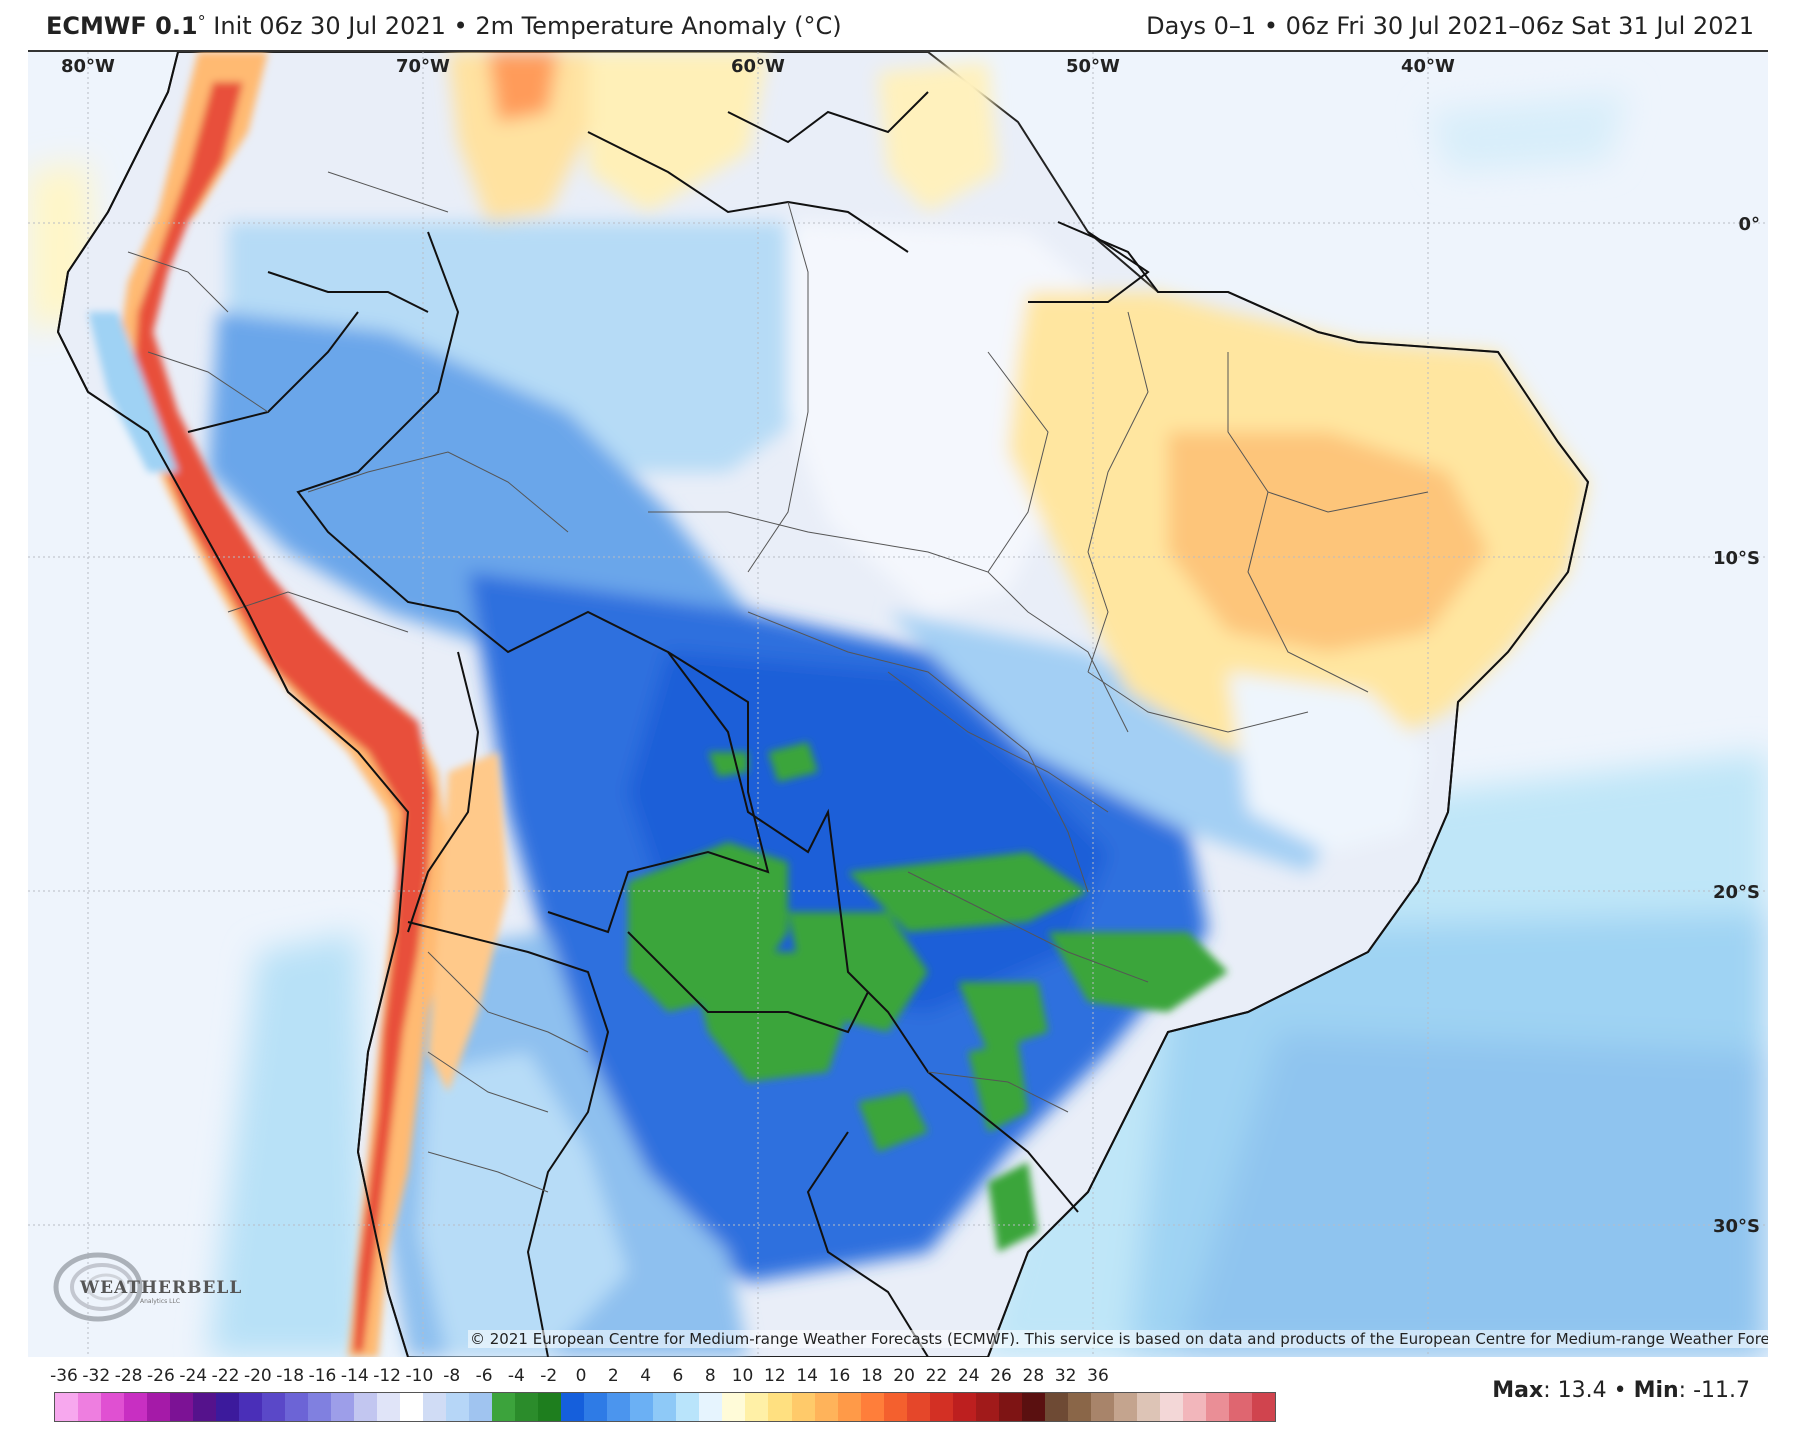 This screenshot has height=1442, width=1794. What do you see at coordinates (742, 1376) in the screenshot?
I see `legend-tick-label: 10` at bounding box center [742, 1376].